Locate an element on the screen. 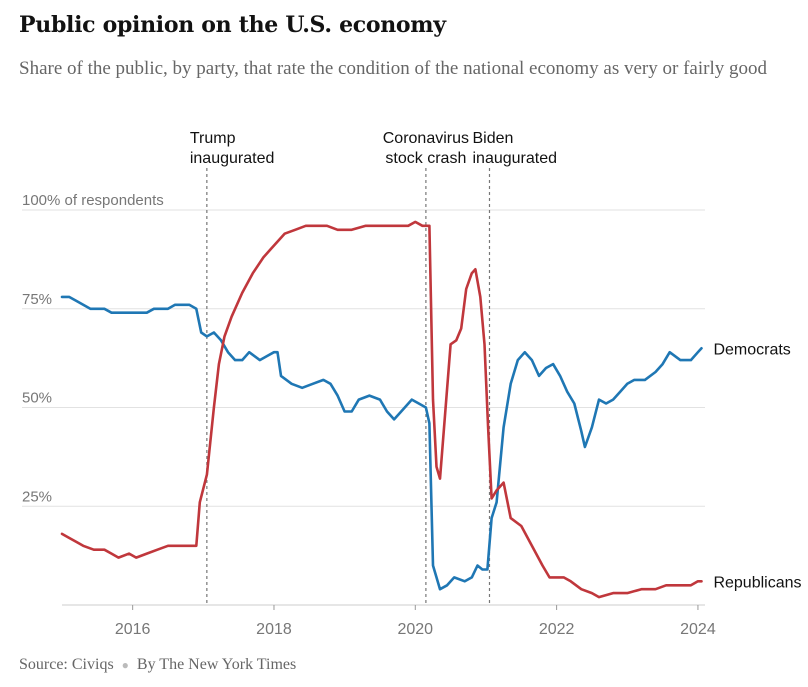 The width and height of the screenshot is (808, 687). y-tick-label: 100% of respondents is located at coordinates (93, 200).